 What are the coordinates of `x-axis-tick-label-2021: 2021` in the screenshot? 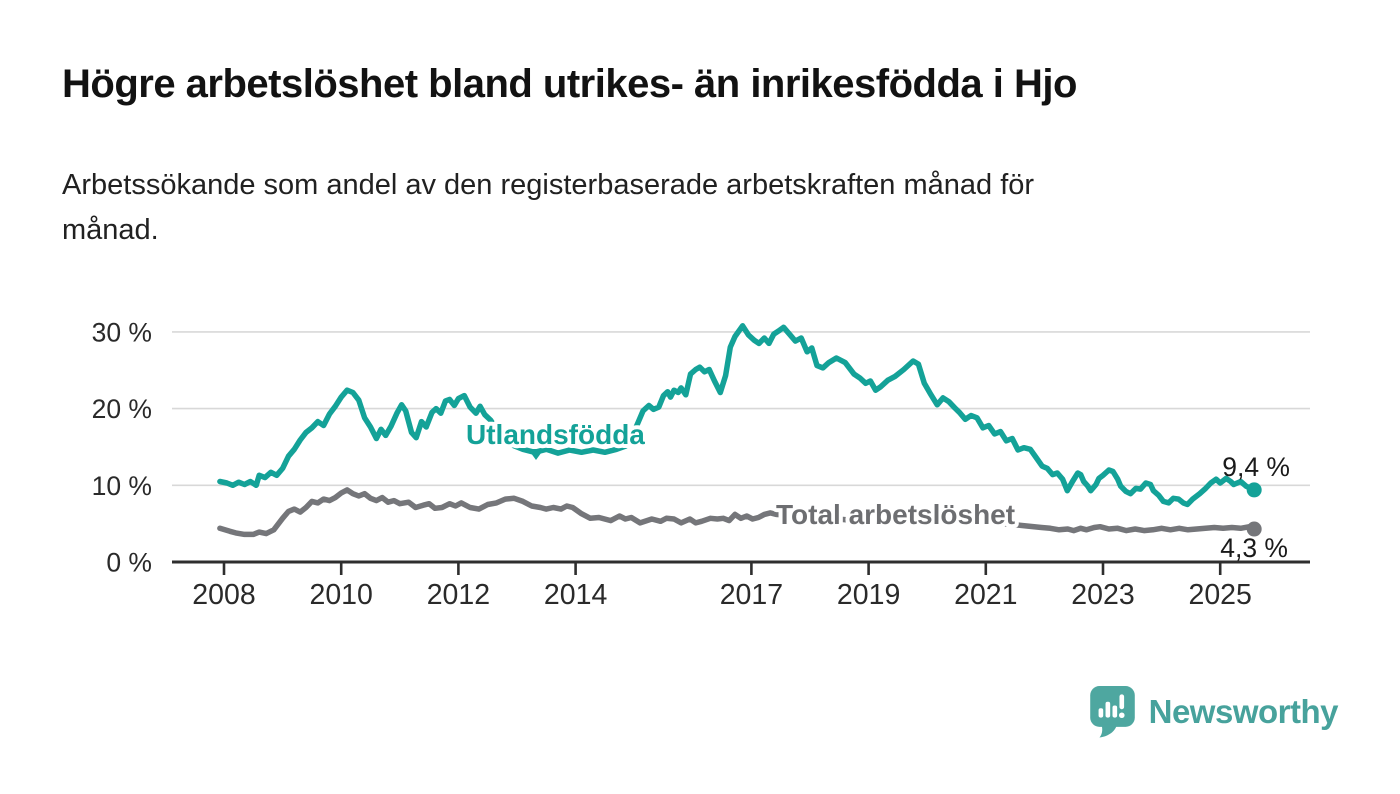 It's located at (985, 595).